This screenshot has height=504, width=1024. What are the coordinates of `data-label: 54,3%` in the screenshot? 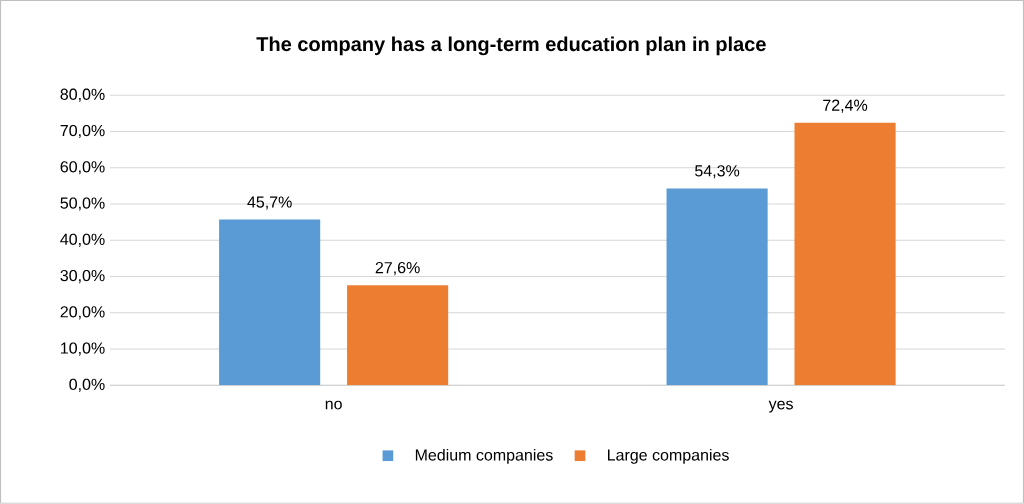 It's located at (717, 172).